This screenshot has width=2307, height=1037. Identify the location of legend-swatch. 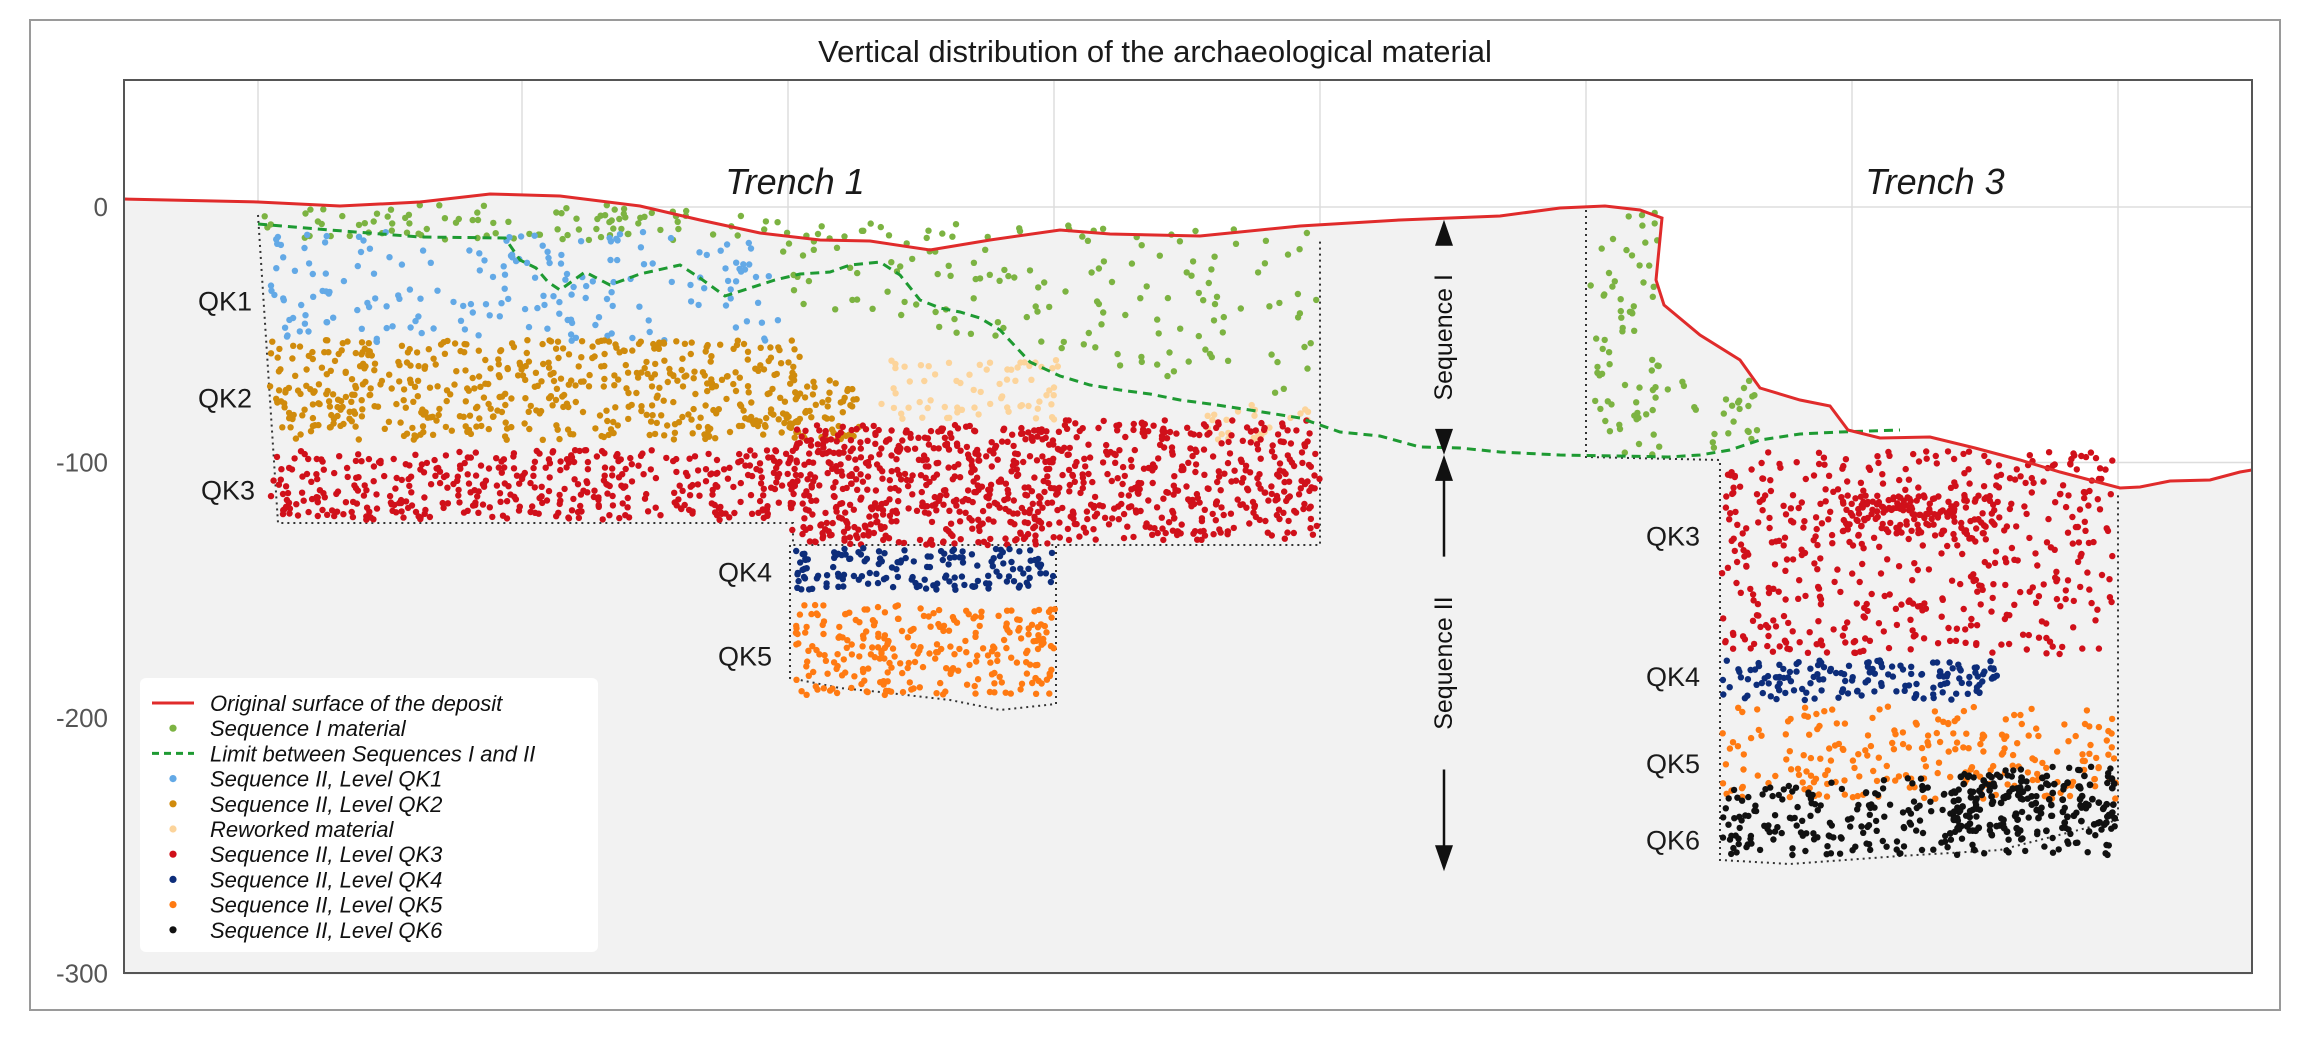
(173, 930).